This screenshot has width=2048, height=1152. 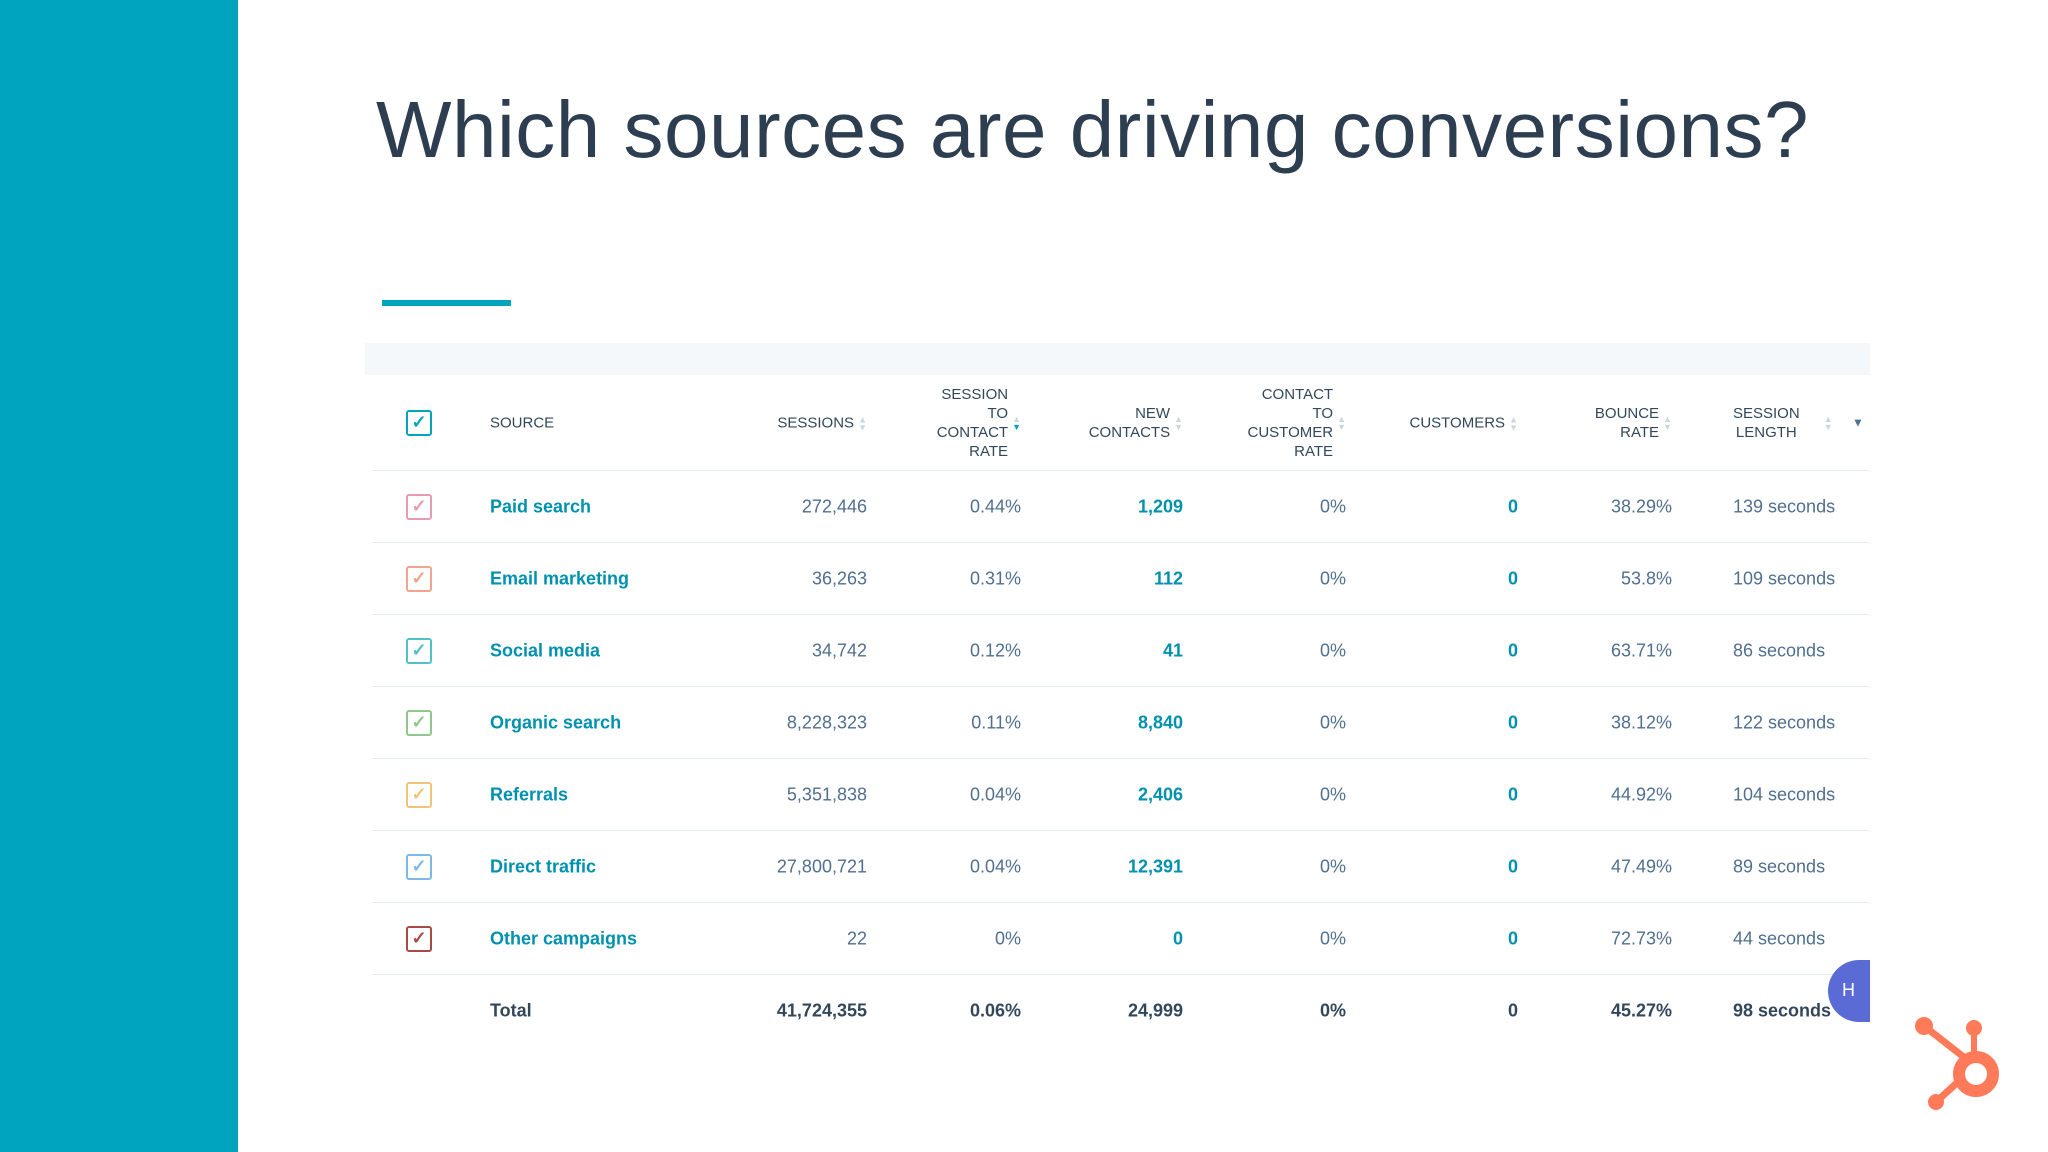 I want to click on source-link: Other campaigns, so click(x=564, y=938).